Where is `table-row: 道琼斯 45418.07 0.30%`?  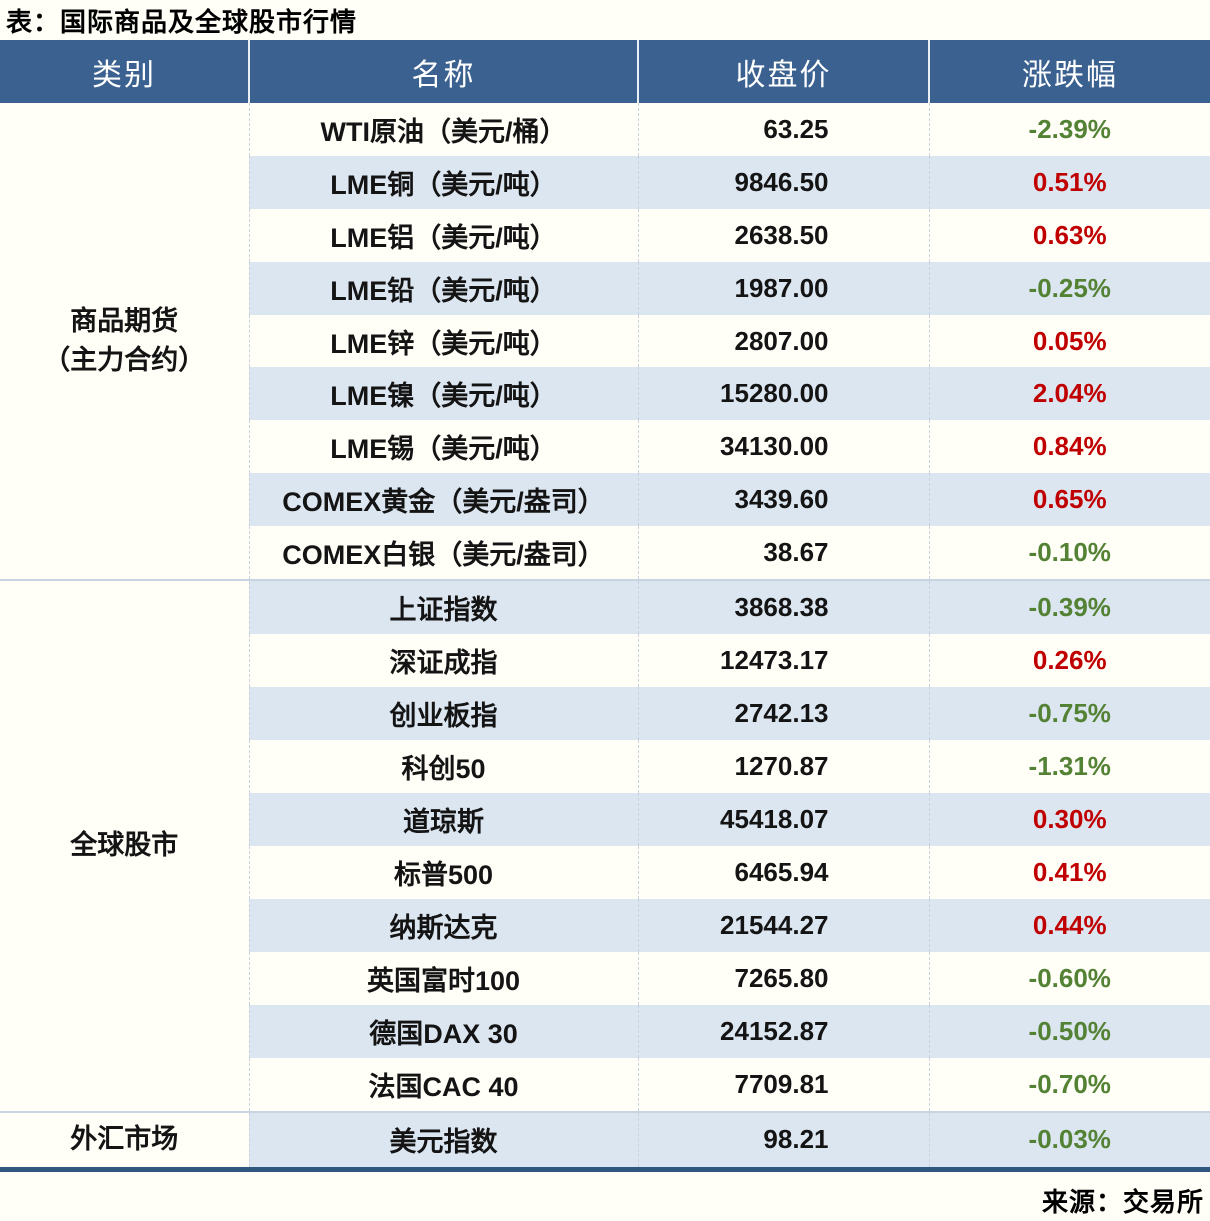
table-row: 道琼斯 45418.07 0.30% is located at coordinates (605, 820).